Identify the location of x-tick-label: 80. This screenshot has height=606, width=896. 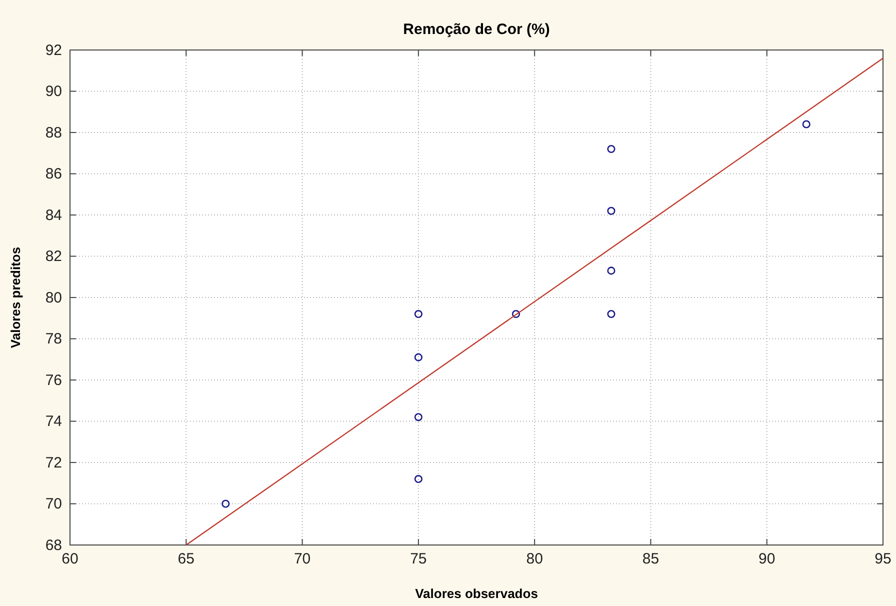
(534, 559).